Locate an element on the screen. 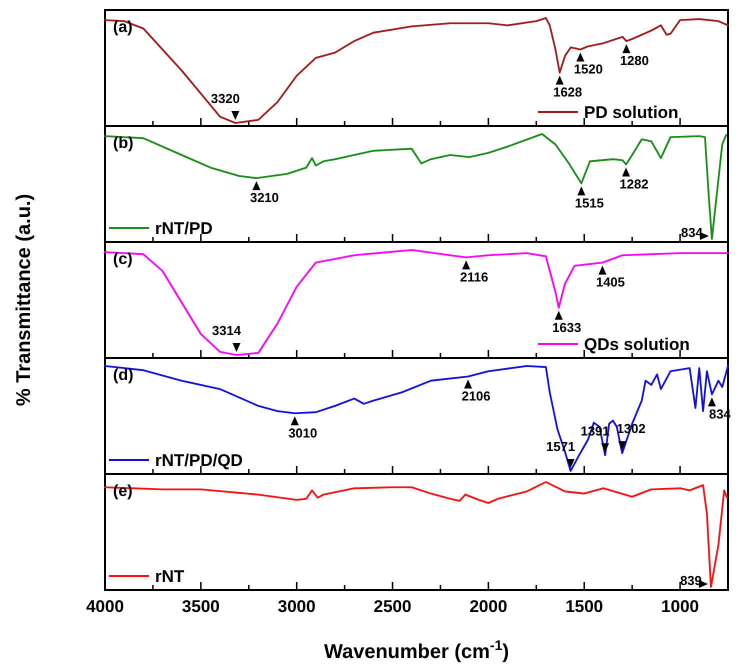 This screenshot has width=739, height=672. annotation: 1628 is located at coordinates (567, 92).